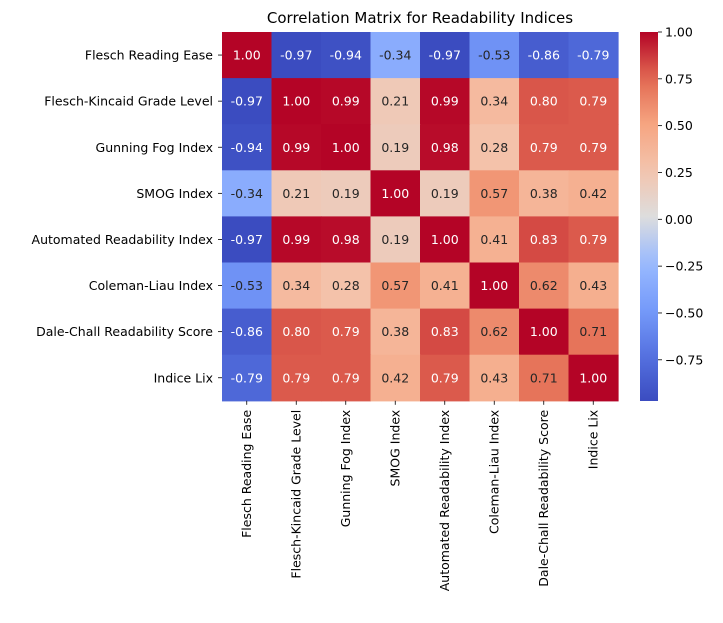 The height and width of the screenshot is (623, 723). I want to click on cell-value-label: -0.34, so click(247, 193).